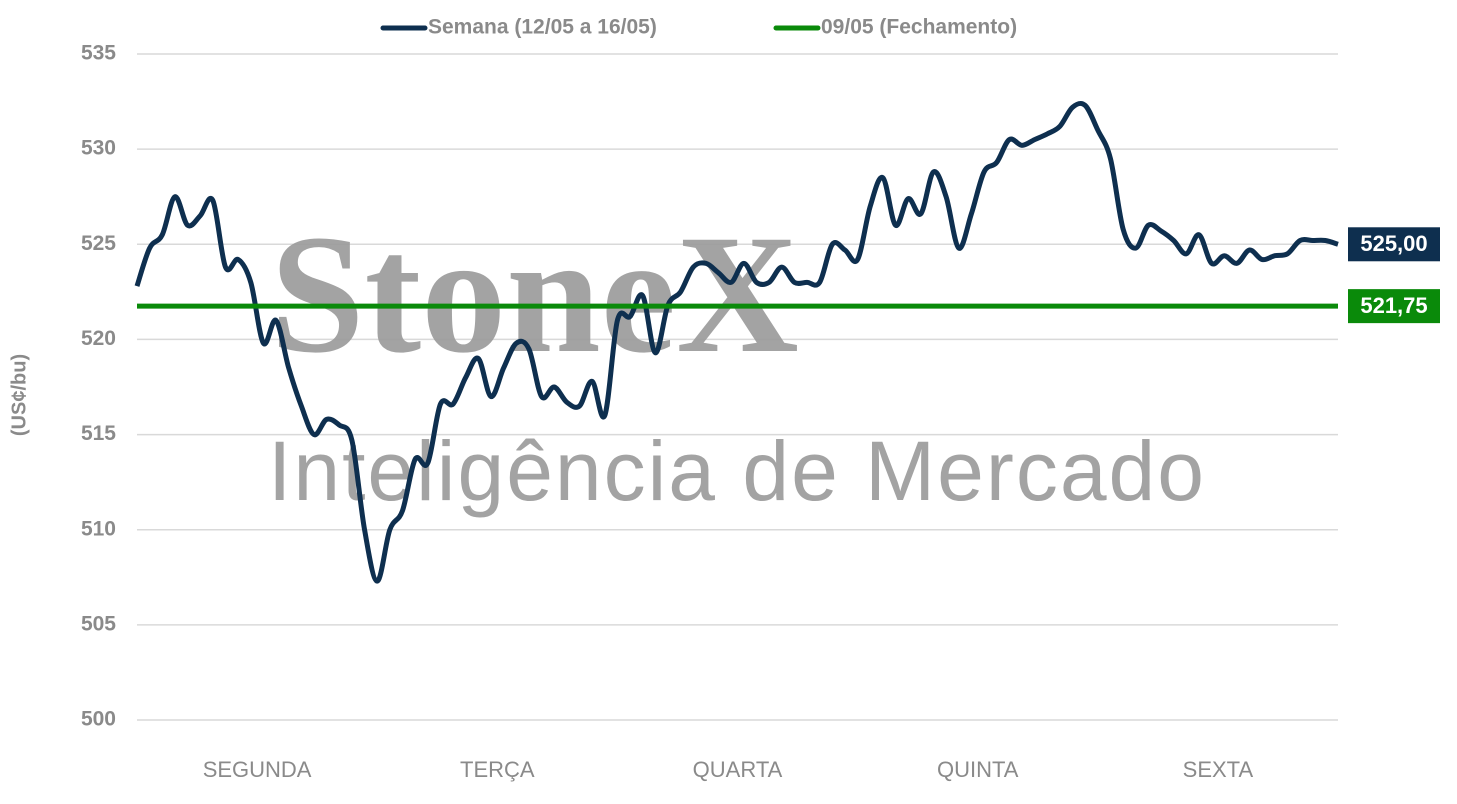 The width and height of the screenshot is (1457, 804). What do you see at coordinates (497, 769) in the screenshot?
I see `x-tick-label: TERÇA` at bounding box center [497, 769].